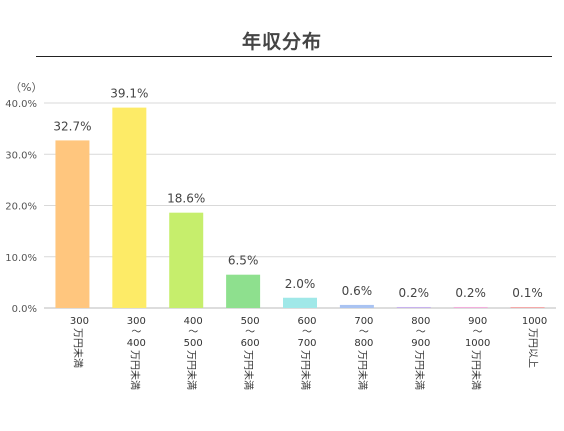 This screenshot has height=431, width=564. Describe the element at coordinates (243, 261) in the screenshot. I see `data-label: 6.5%` at that location.